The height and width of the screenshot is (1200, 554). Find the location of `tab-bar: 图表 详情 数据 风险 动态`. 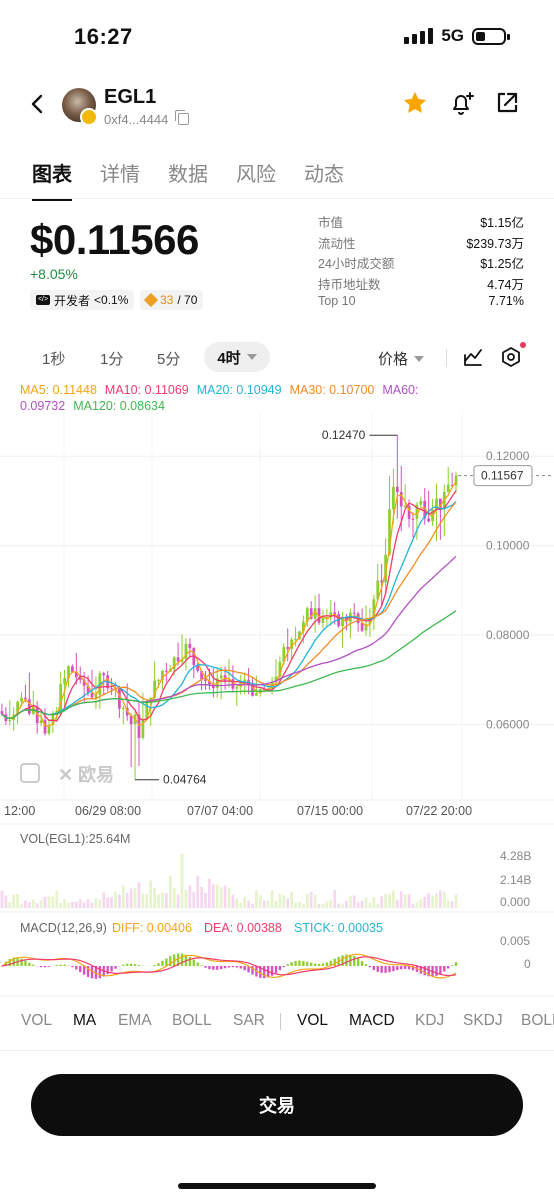

tab-bar: 图表 详情 数据 风险 动态 is located at coordinates (188, 179).